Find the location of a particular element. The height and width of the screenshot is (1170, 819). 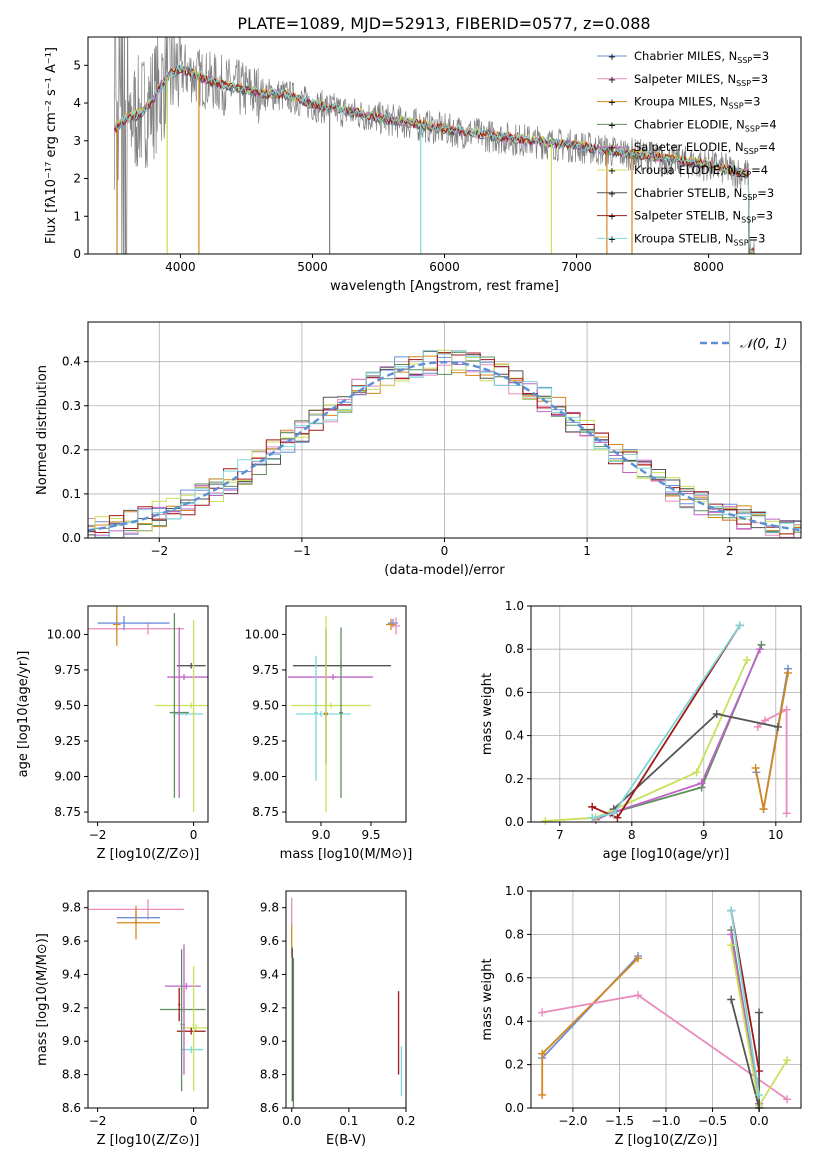

errorbar-kroupa_miles is located at coordinates (116, 626).